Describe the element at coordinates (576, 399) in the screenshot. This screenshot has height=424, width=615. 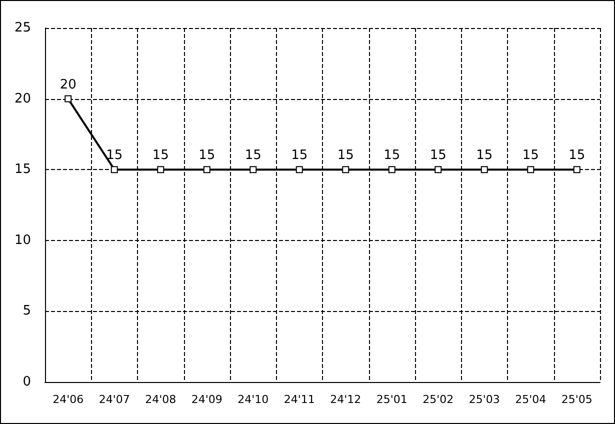
I see `x-tick-label: 25'05` at that location.